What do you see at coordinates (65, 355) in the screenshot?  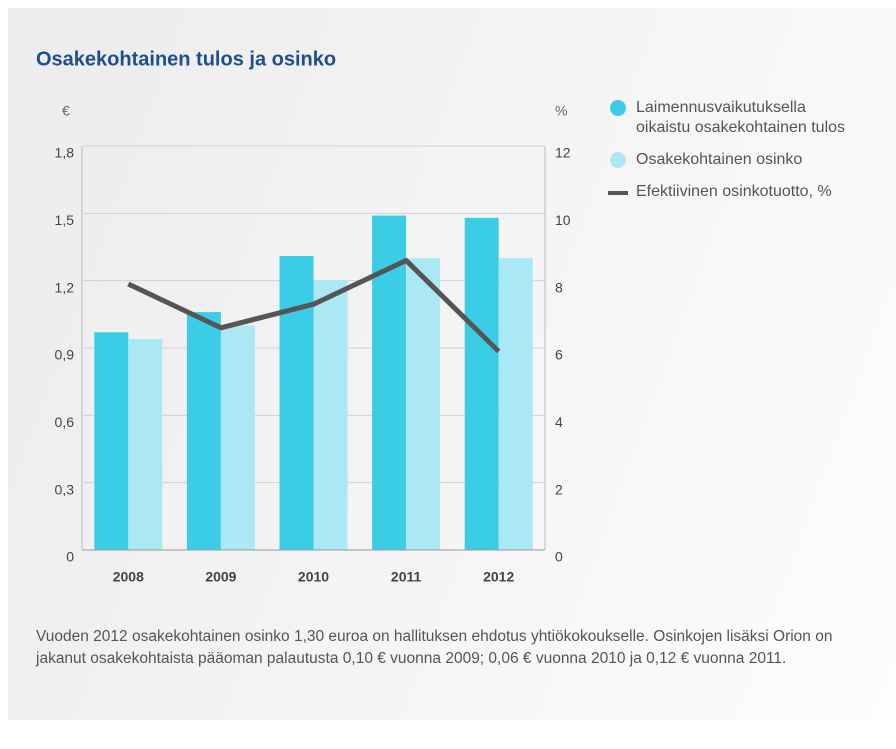 I see `y-tick-label: 0,9` at bounding box center [65, 355].